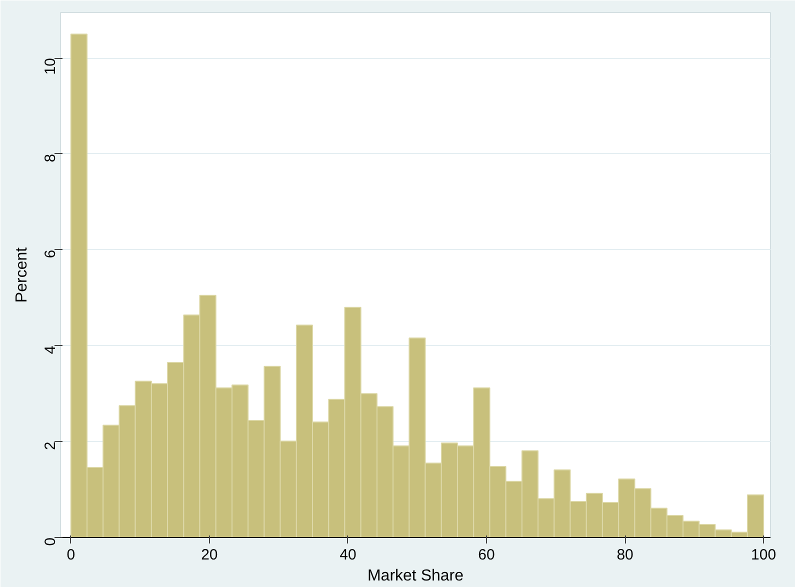 The image size is (795, 587). What do you see at coordinates (22, 274) in the screenshot?
I see `y-axis-title: Percent` at bounding box center [22, 274].